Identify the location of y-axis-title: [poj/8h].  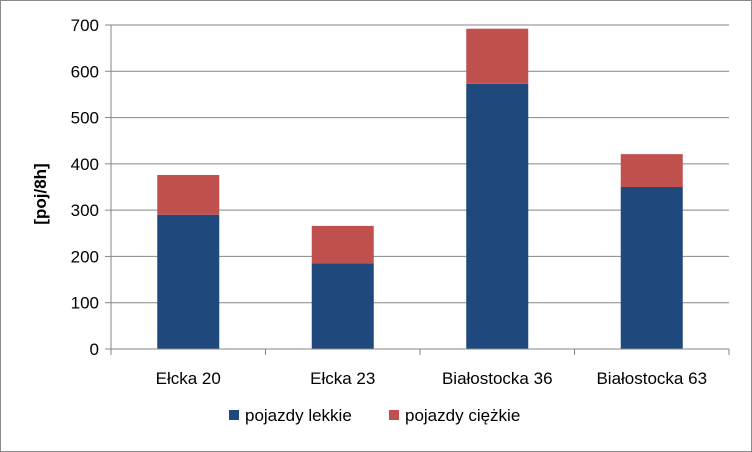
(40, 193).